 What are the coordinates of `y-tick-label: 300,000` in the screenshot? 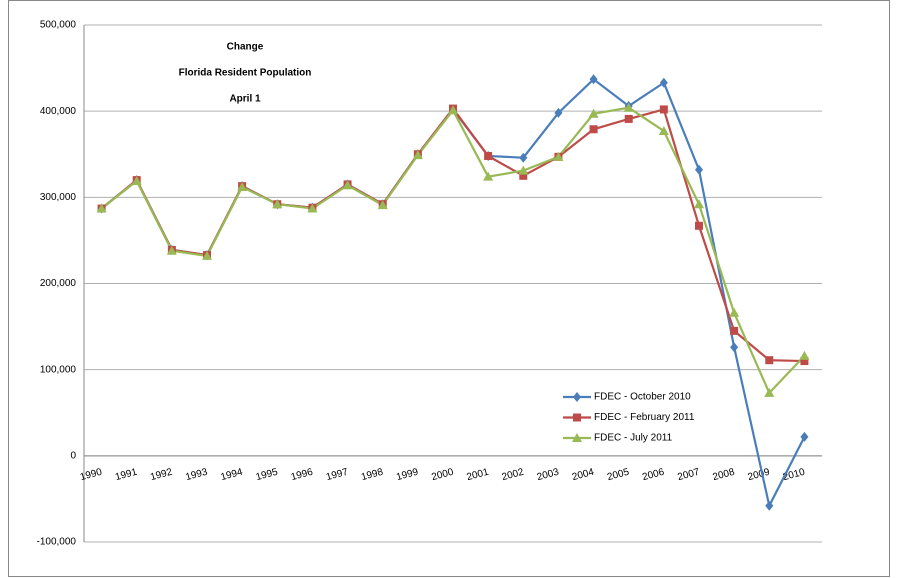 It's located at (58, 197).